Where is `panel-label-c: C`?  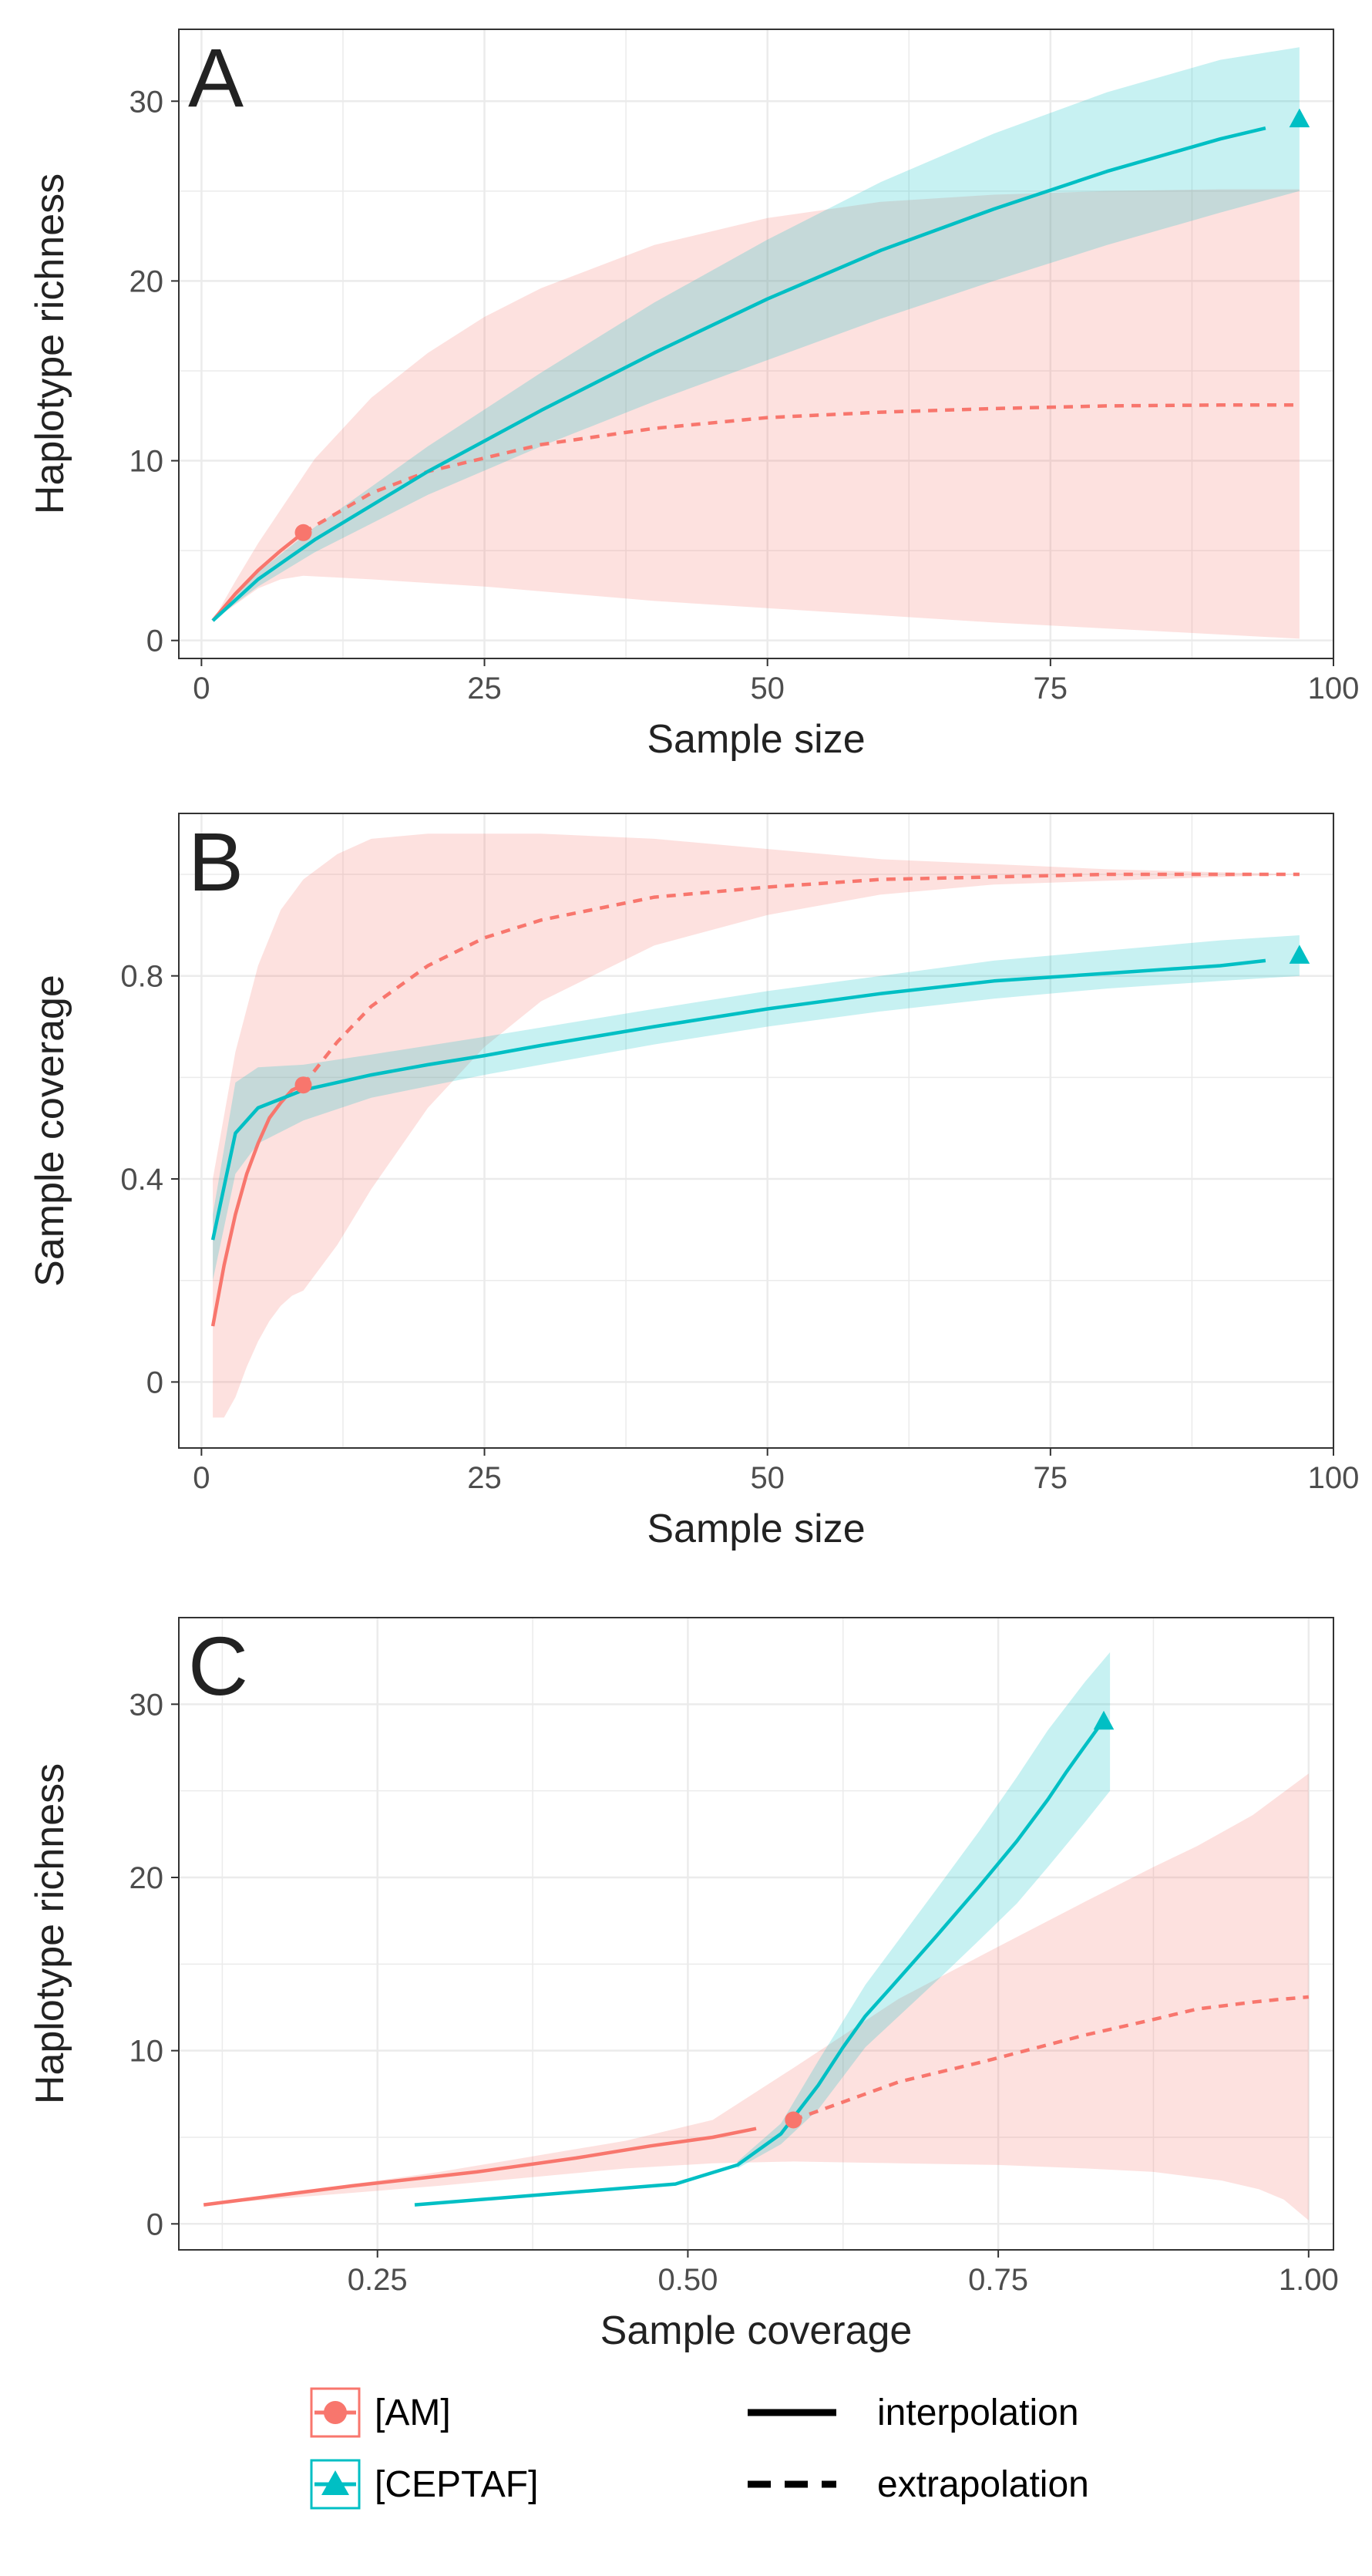
panel-label-c: C is located at coordinates (218, 1665).